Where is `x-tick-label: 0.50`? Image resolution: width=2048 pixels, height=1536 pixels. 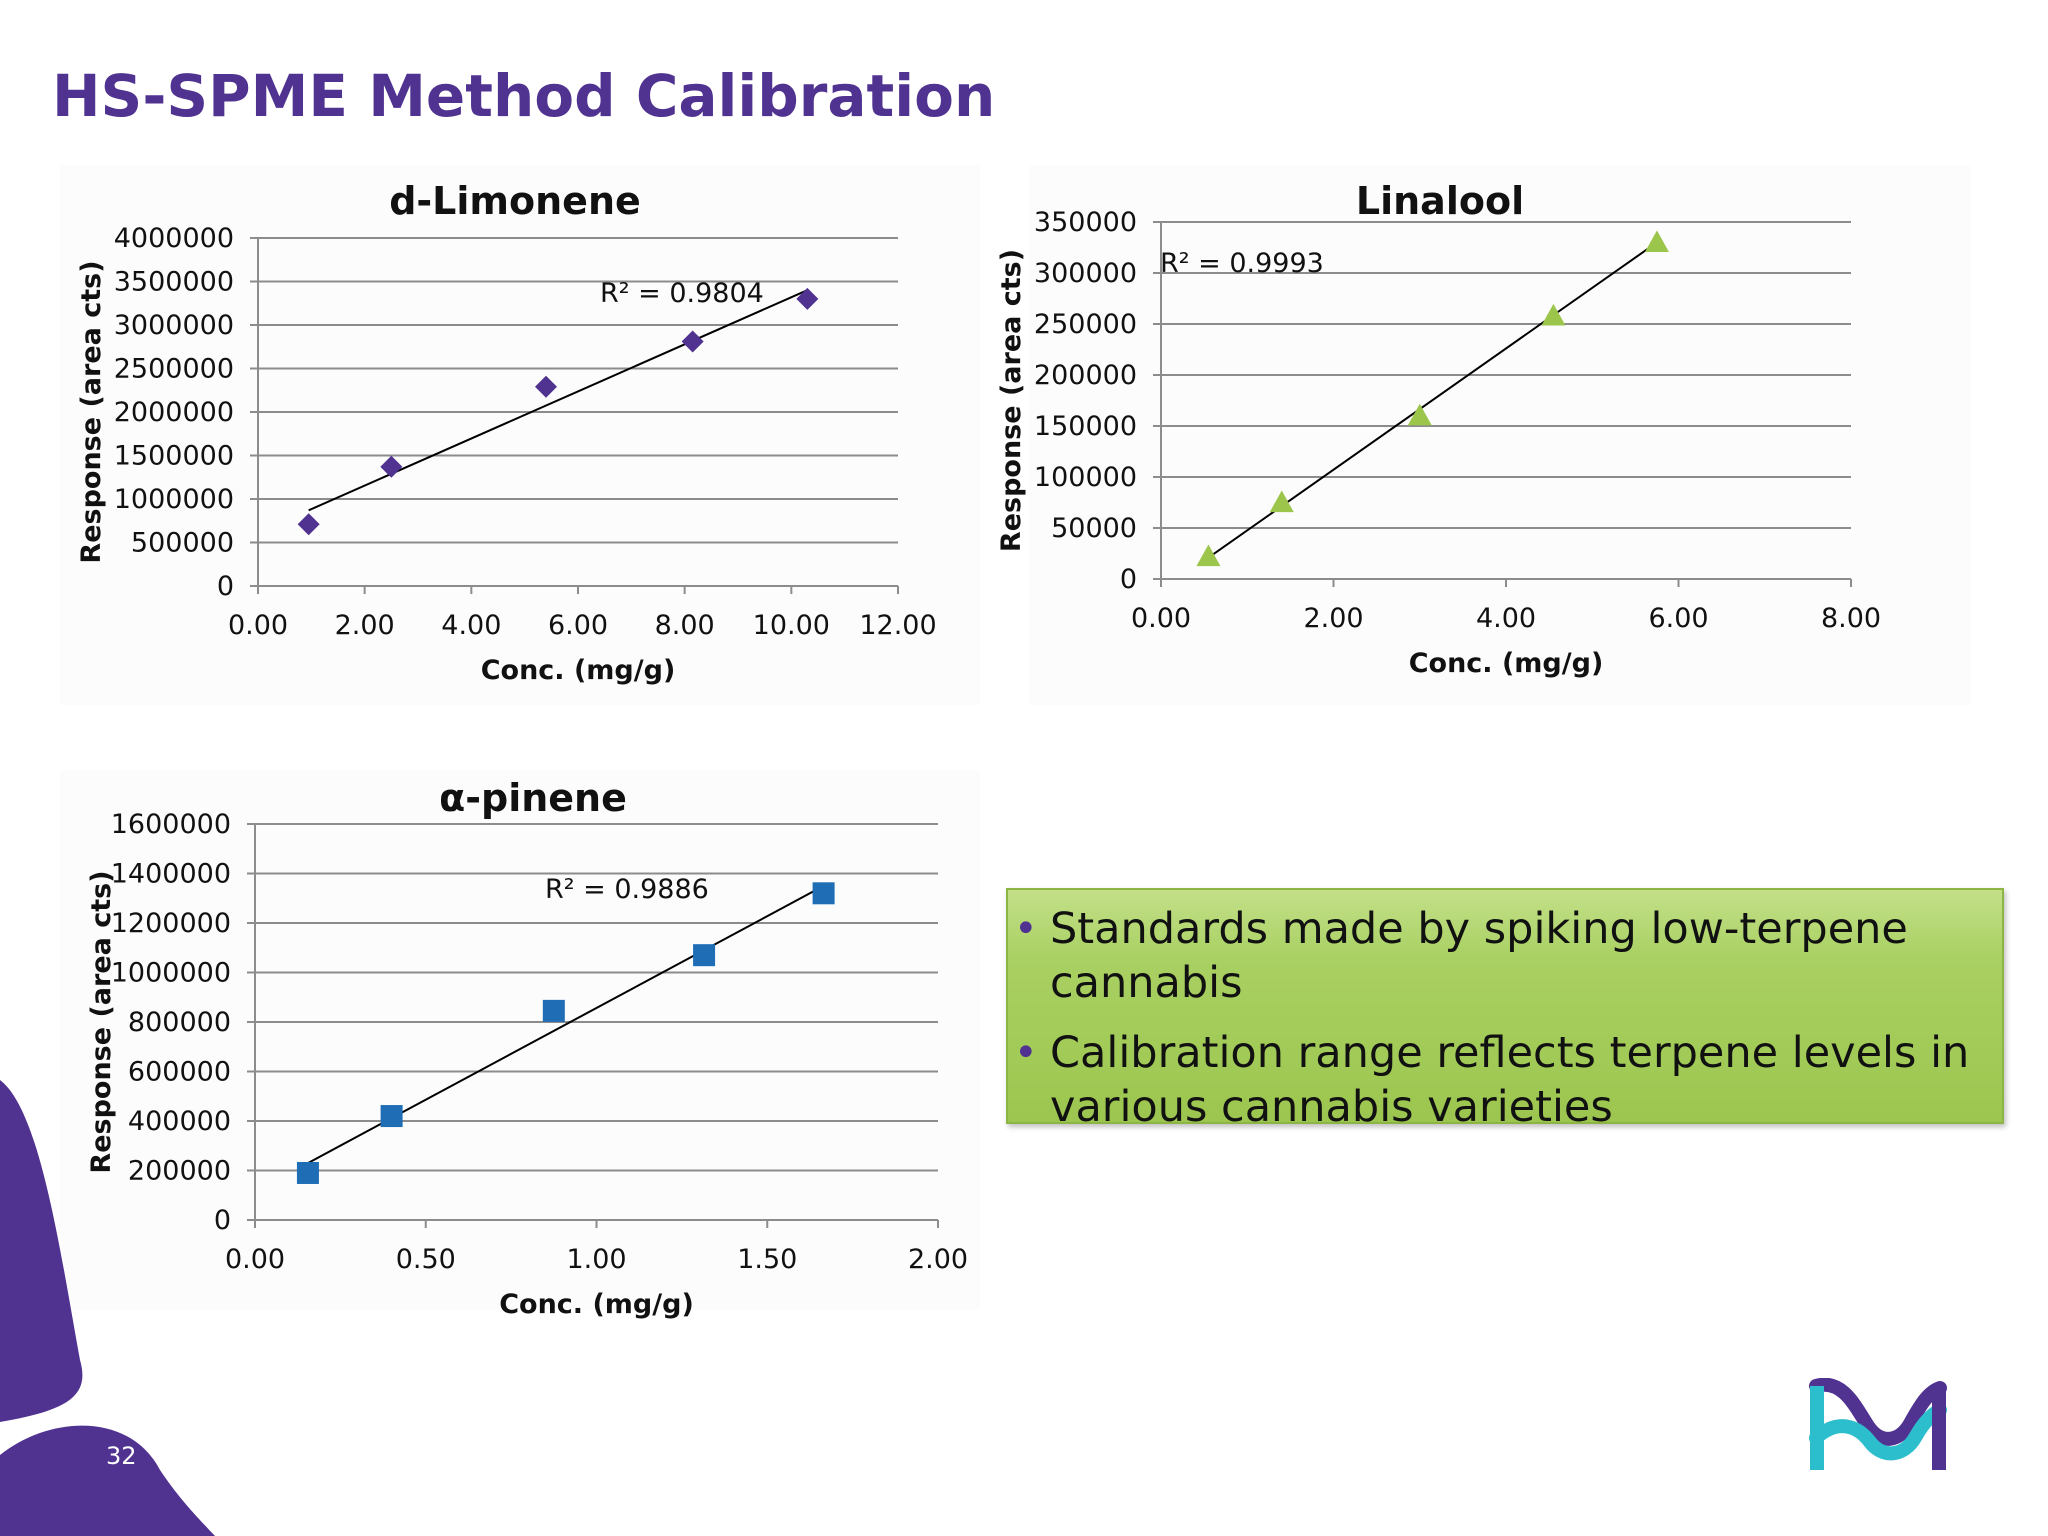 x-tick-label: 0.50 is located at coordinates (426, 1259).